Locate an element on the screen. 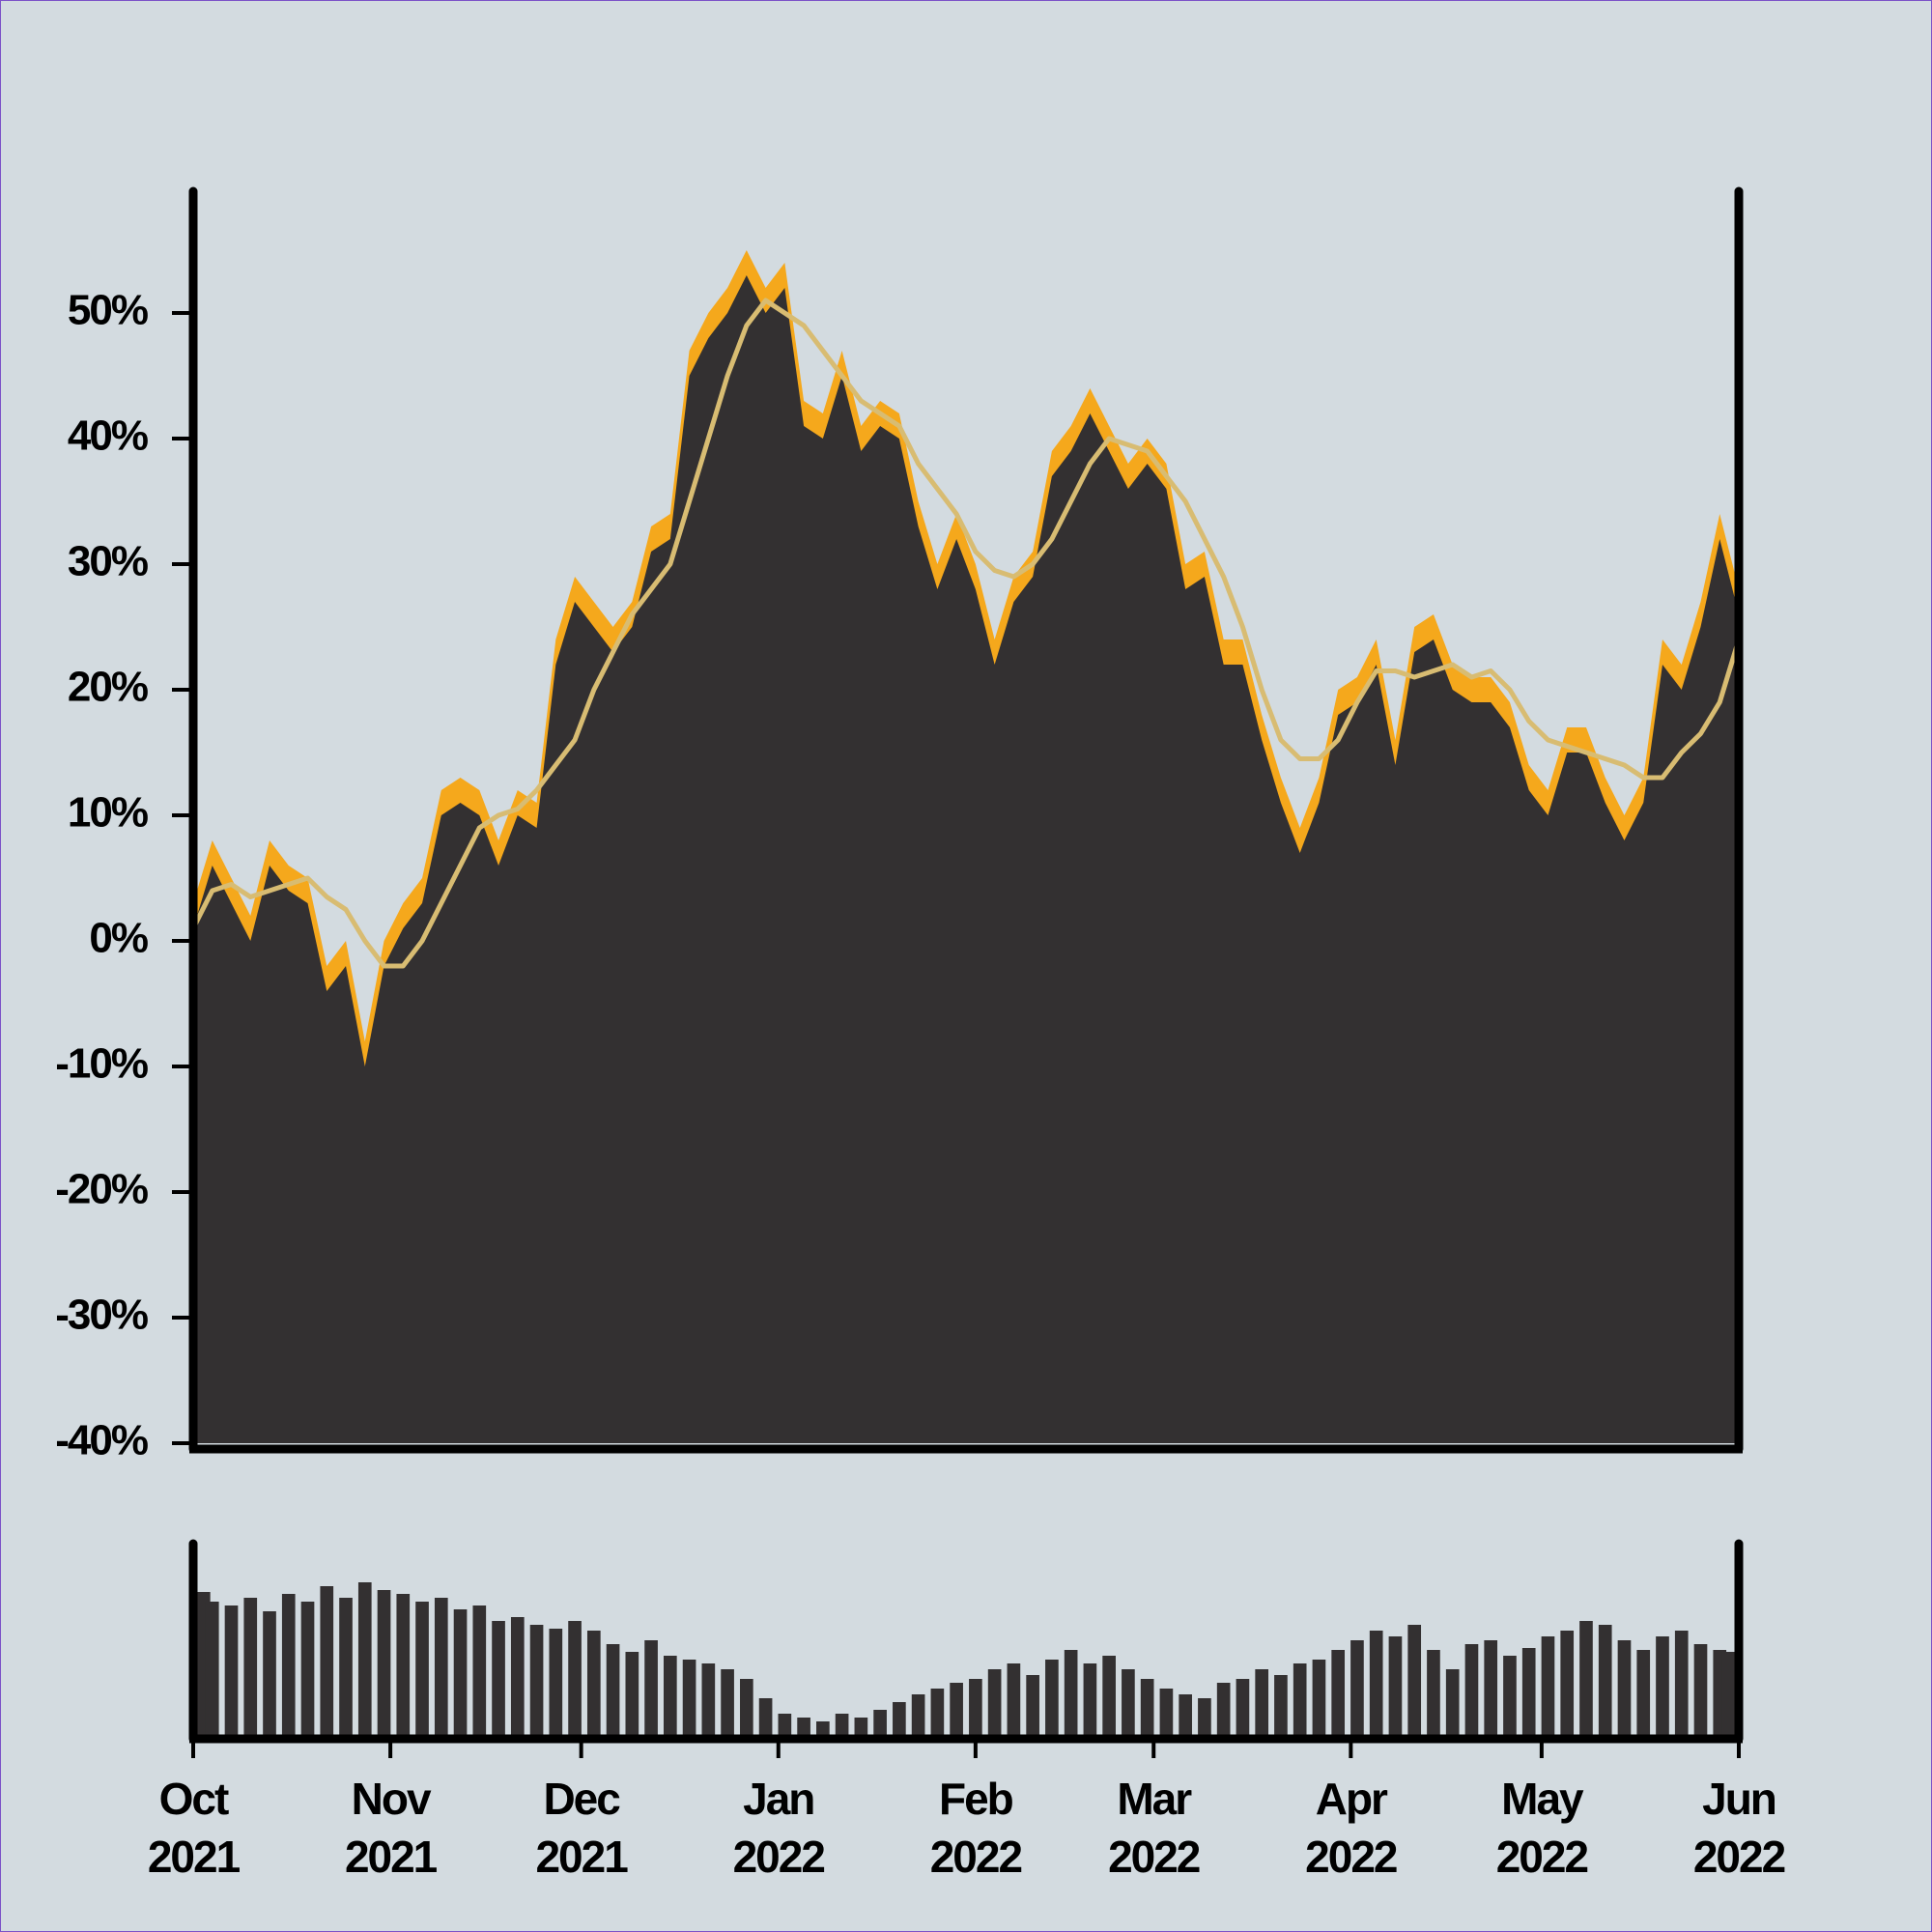  x-tick-label: Jun is located at coordinates (1739, 1799).